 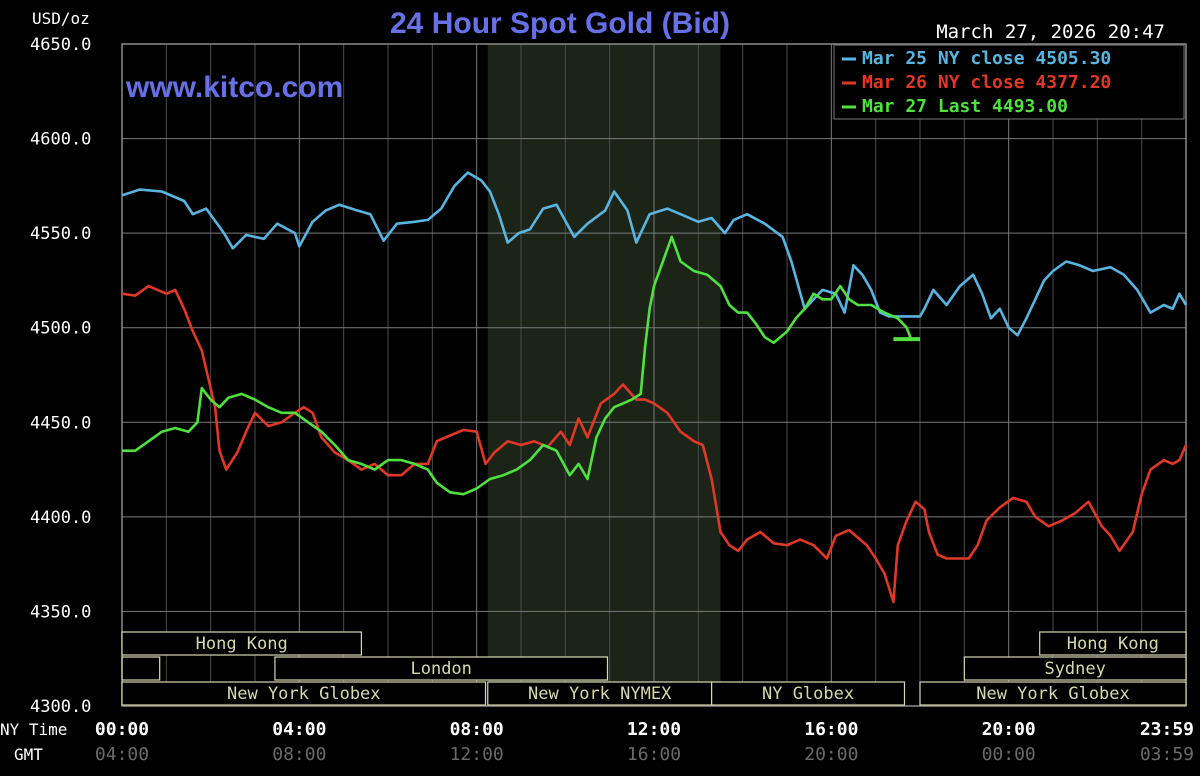 I want to click on chart-title: 24 Hour Spot Gold (Bid), so click(x=560, y=23).